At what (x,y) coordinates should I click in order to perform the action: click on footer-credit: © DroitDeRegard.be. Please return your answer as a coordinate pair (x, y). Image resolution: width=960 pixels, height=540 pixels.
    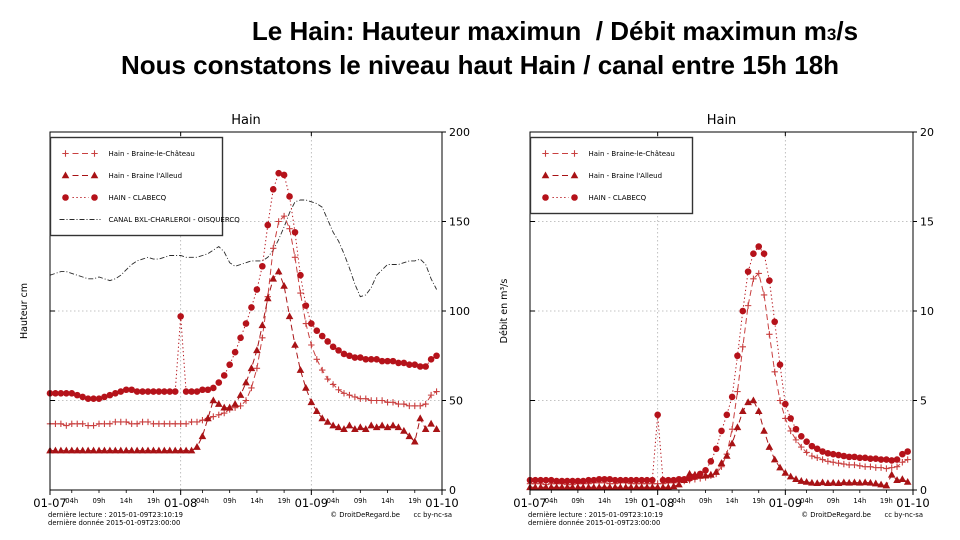
    Looking at the image, I should click on (365, 515).